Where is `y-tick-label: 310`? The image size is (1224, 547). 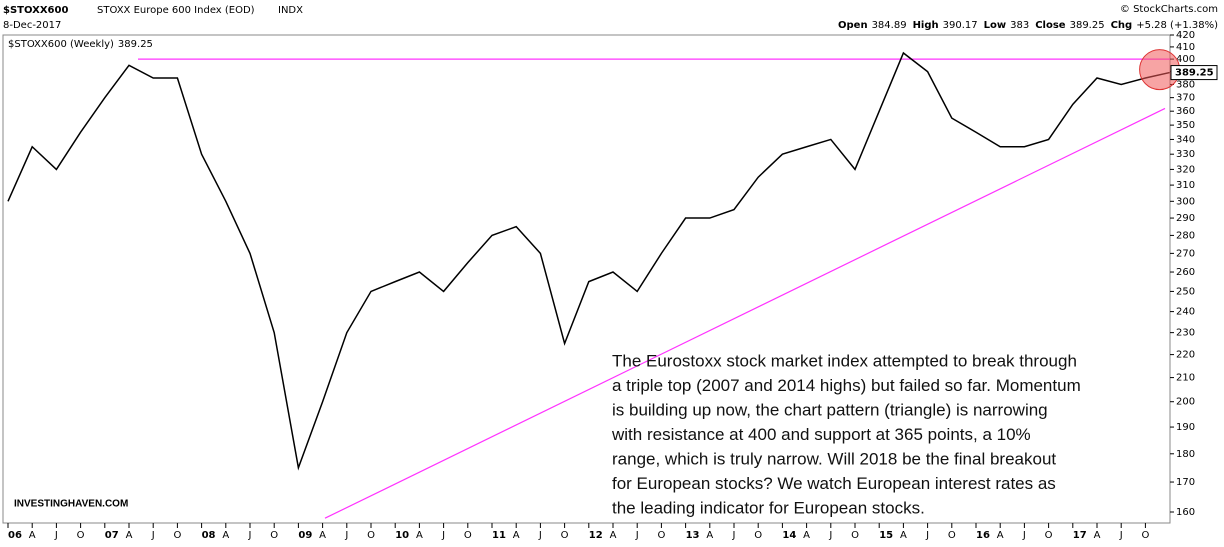 y-tick-label: 310 is located at coordinates (1185, 185).